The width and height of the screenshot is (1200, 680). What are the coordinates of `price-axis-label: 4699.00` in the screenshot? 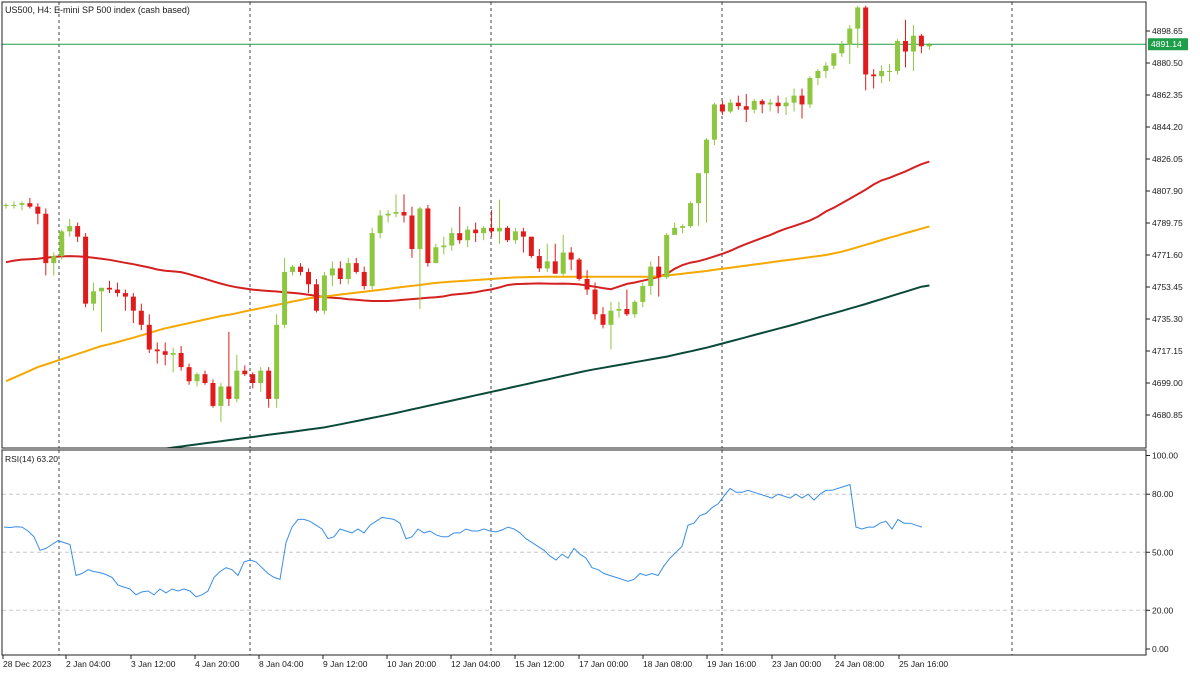 It's located at (1167, 383).